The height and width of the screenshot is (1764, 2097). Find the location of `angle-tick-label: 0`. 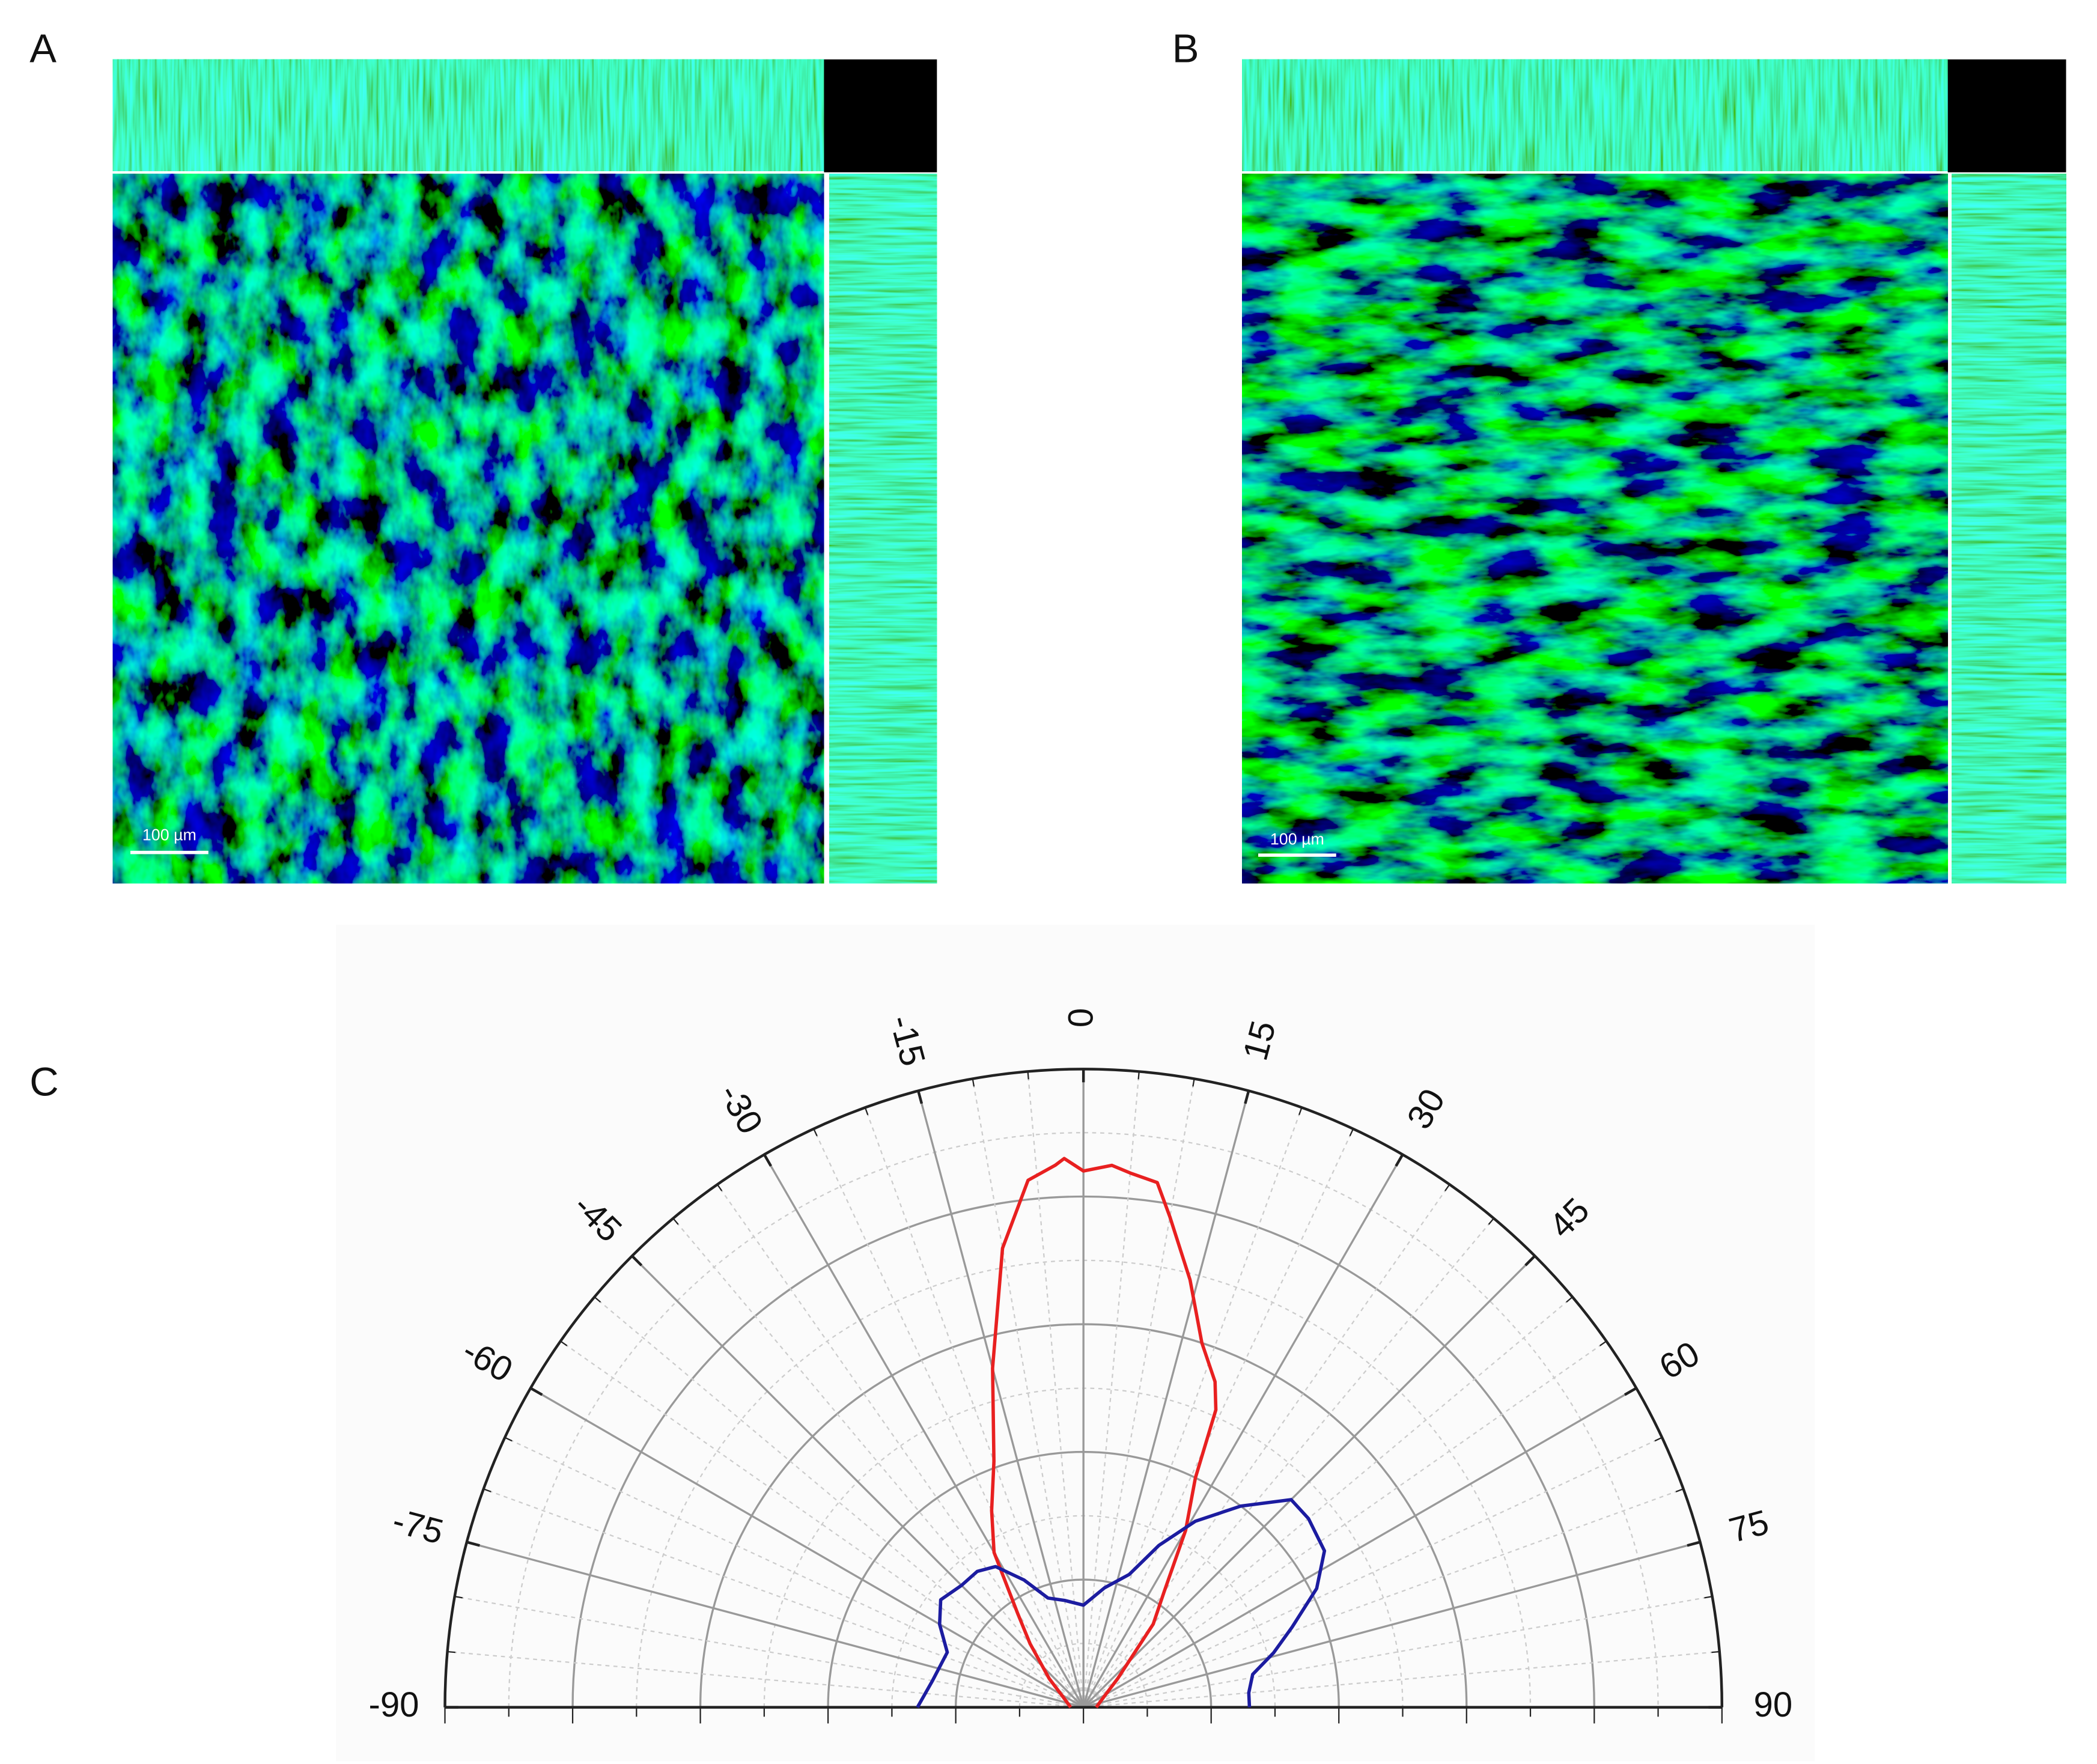

angle-tick-label: 0 is located at coordinates (1081, 1017).